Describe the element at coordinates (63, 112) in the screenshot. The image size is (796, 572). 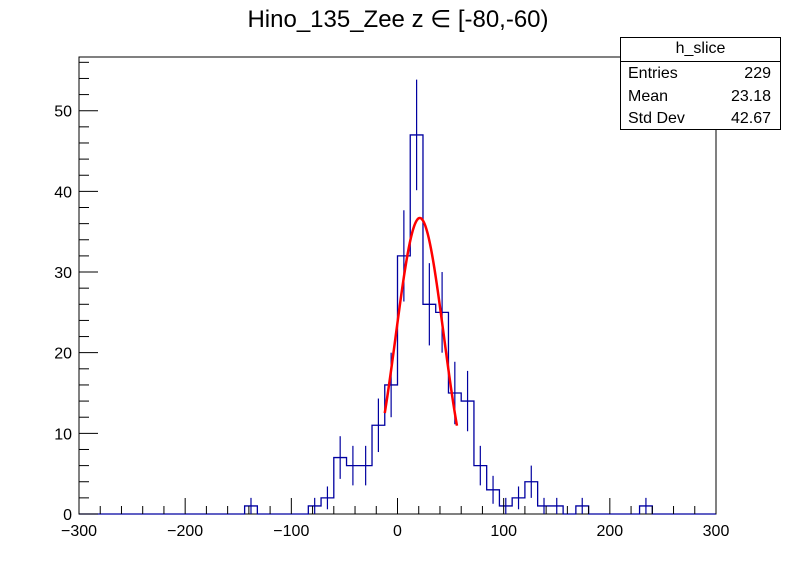
I see `y-tick-label: 50` at that location.